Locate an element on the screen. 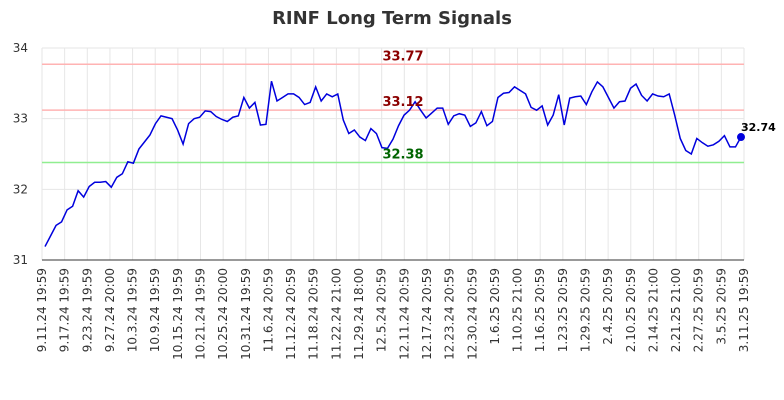  reference-label: 32.38 is located at coordinates (402, 154).